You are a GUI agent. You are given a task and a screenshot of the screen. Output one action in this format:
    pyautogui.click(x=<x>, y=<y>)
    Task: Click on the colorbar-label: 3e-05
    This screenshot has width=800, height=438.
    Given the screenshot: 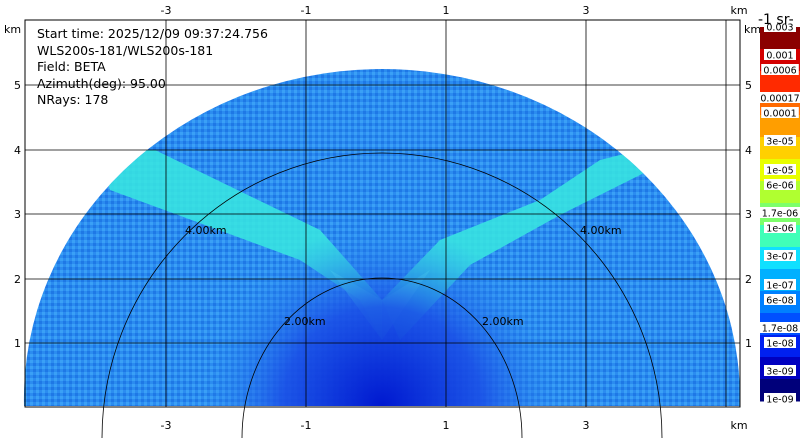 What is the action you would take?
    pyautogui.click(x=779, y=142)
    